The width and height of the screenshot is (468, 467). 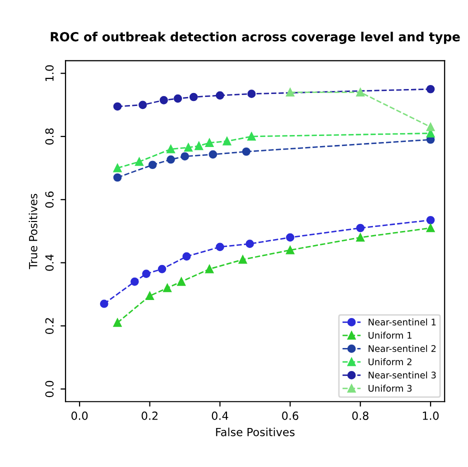 What do you see at coordinates (402, 322) in the screenshot?
I see `legend-label: Near-sentinel 1` at bounding box center [402, 322].